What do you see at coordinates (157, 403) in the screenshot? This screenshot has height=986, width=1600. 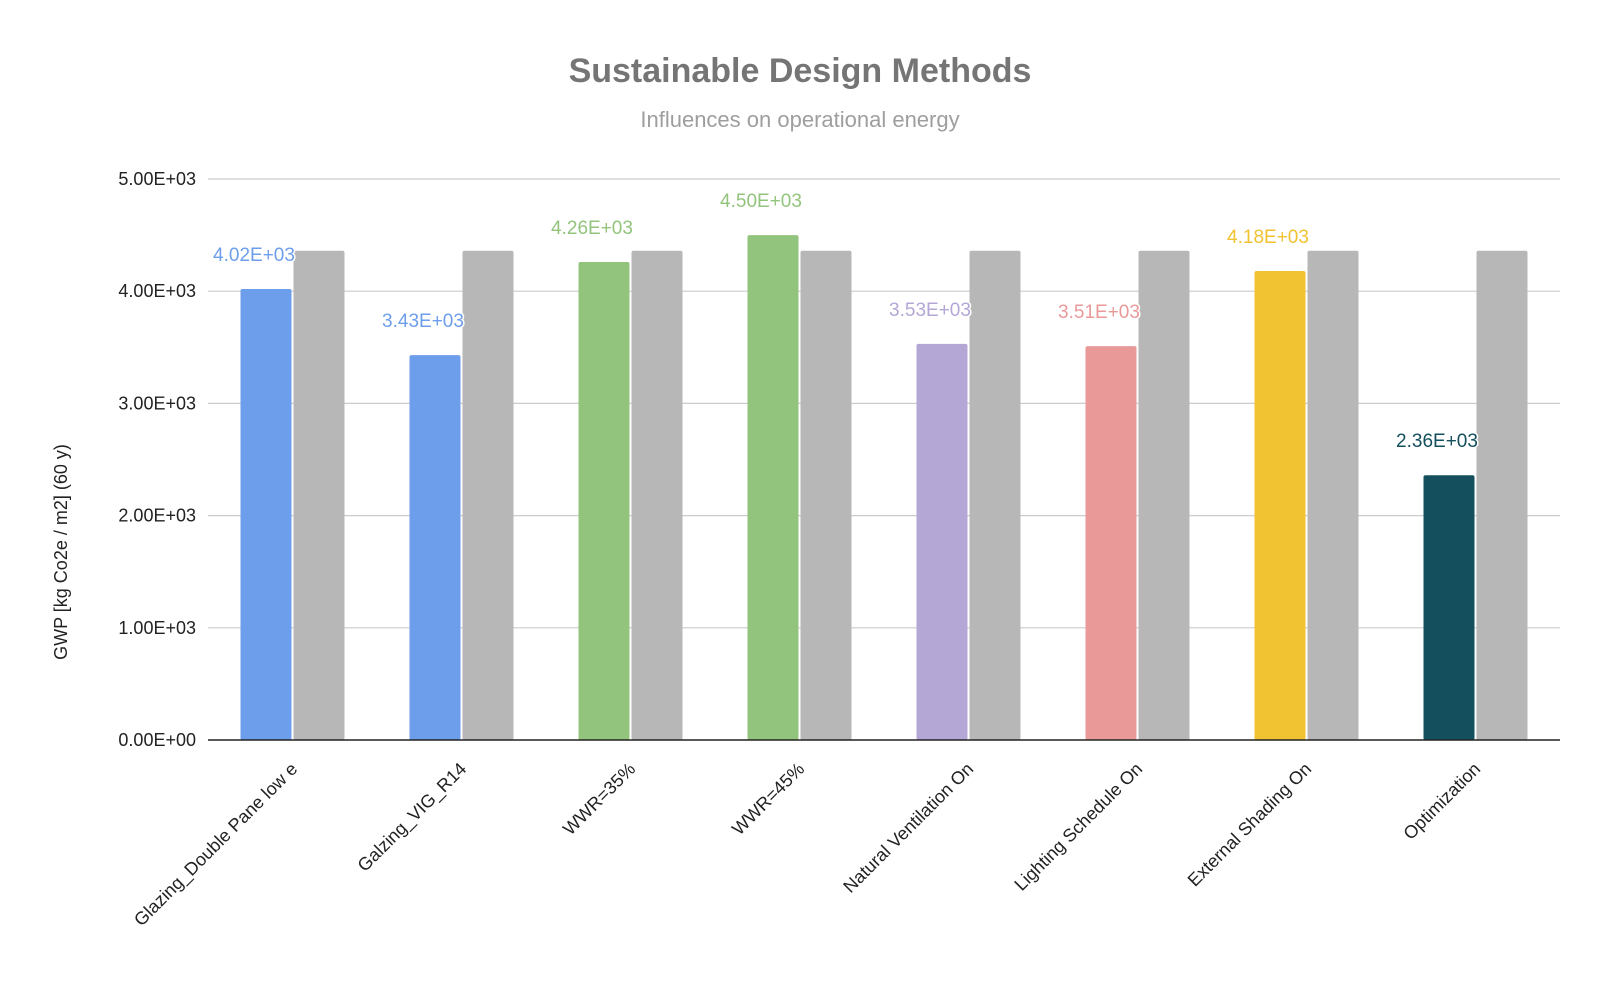 I see `y-tick-label: 3.00E+03` at bounding box center [157, 403].